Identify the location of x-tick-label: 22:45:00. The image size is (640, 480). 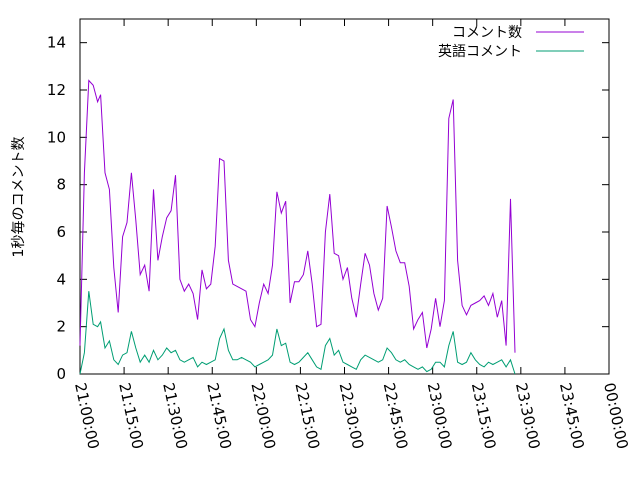
(396, 416).